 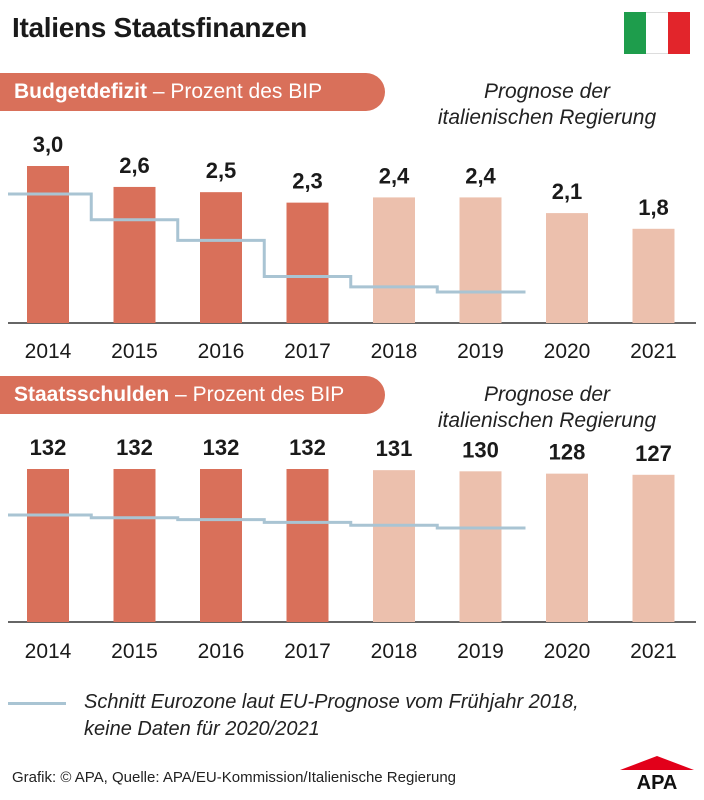 I want to click on debt-bar-2018, so click(x=394, y=546).